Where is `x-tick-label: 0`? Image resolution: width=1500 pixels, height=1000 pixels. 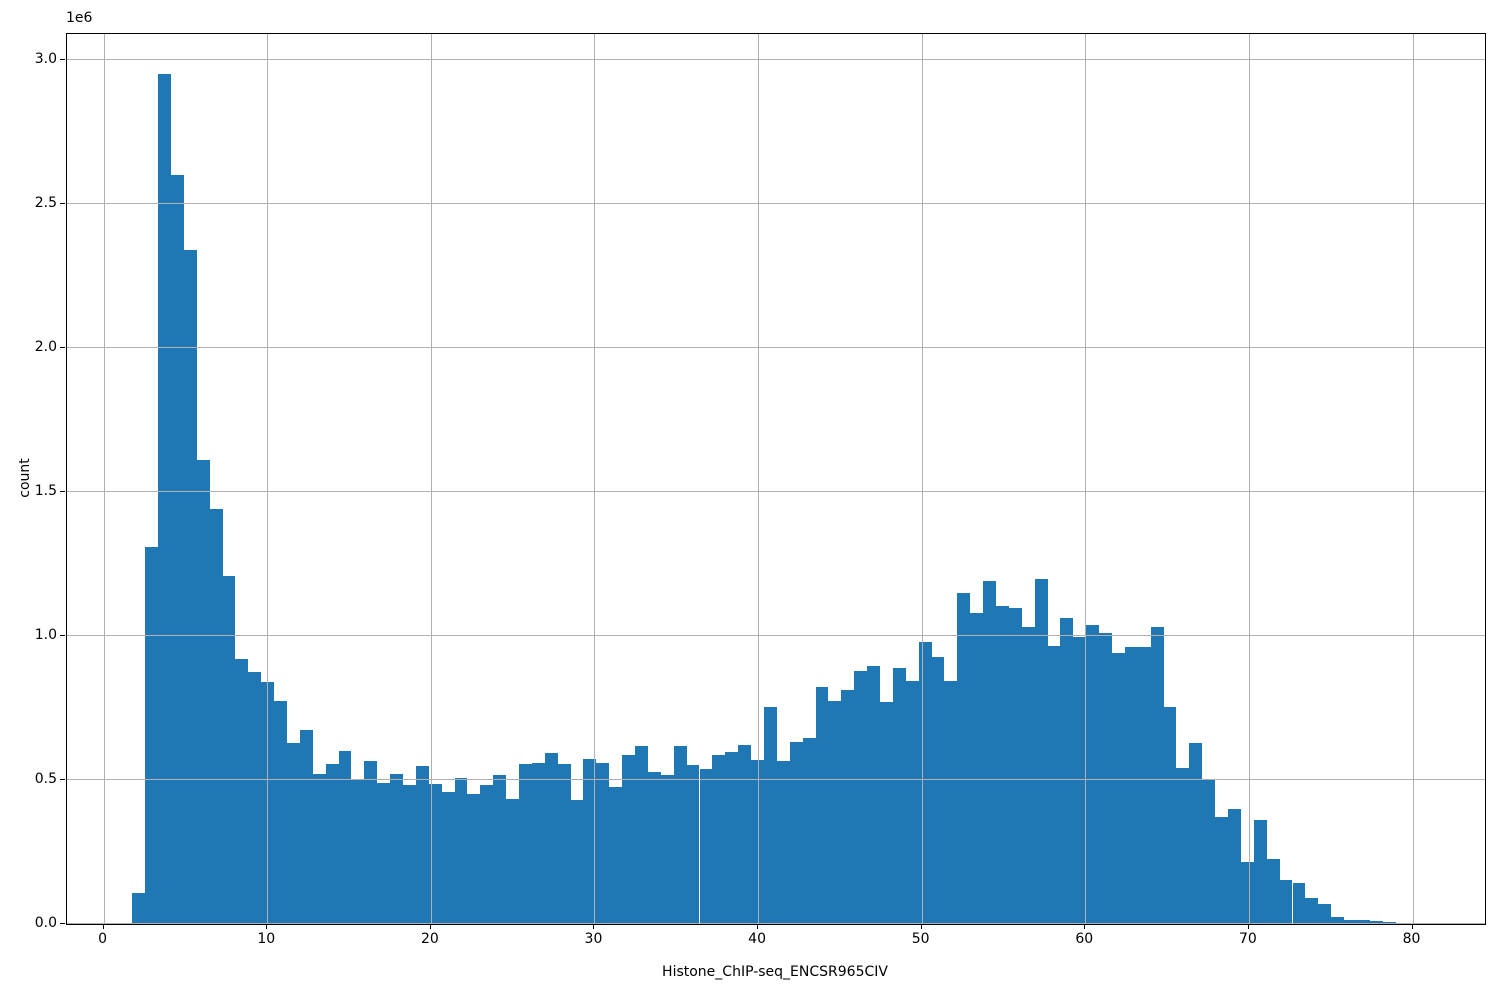 x-tick-label: 0 is located at coordinates (103, 939).